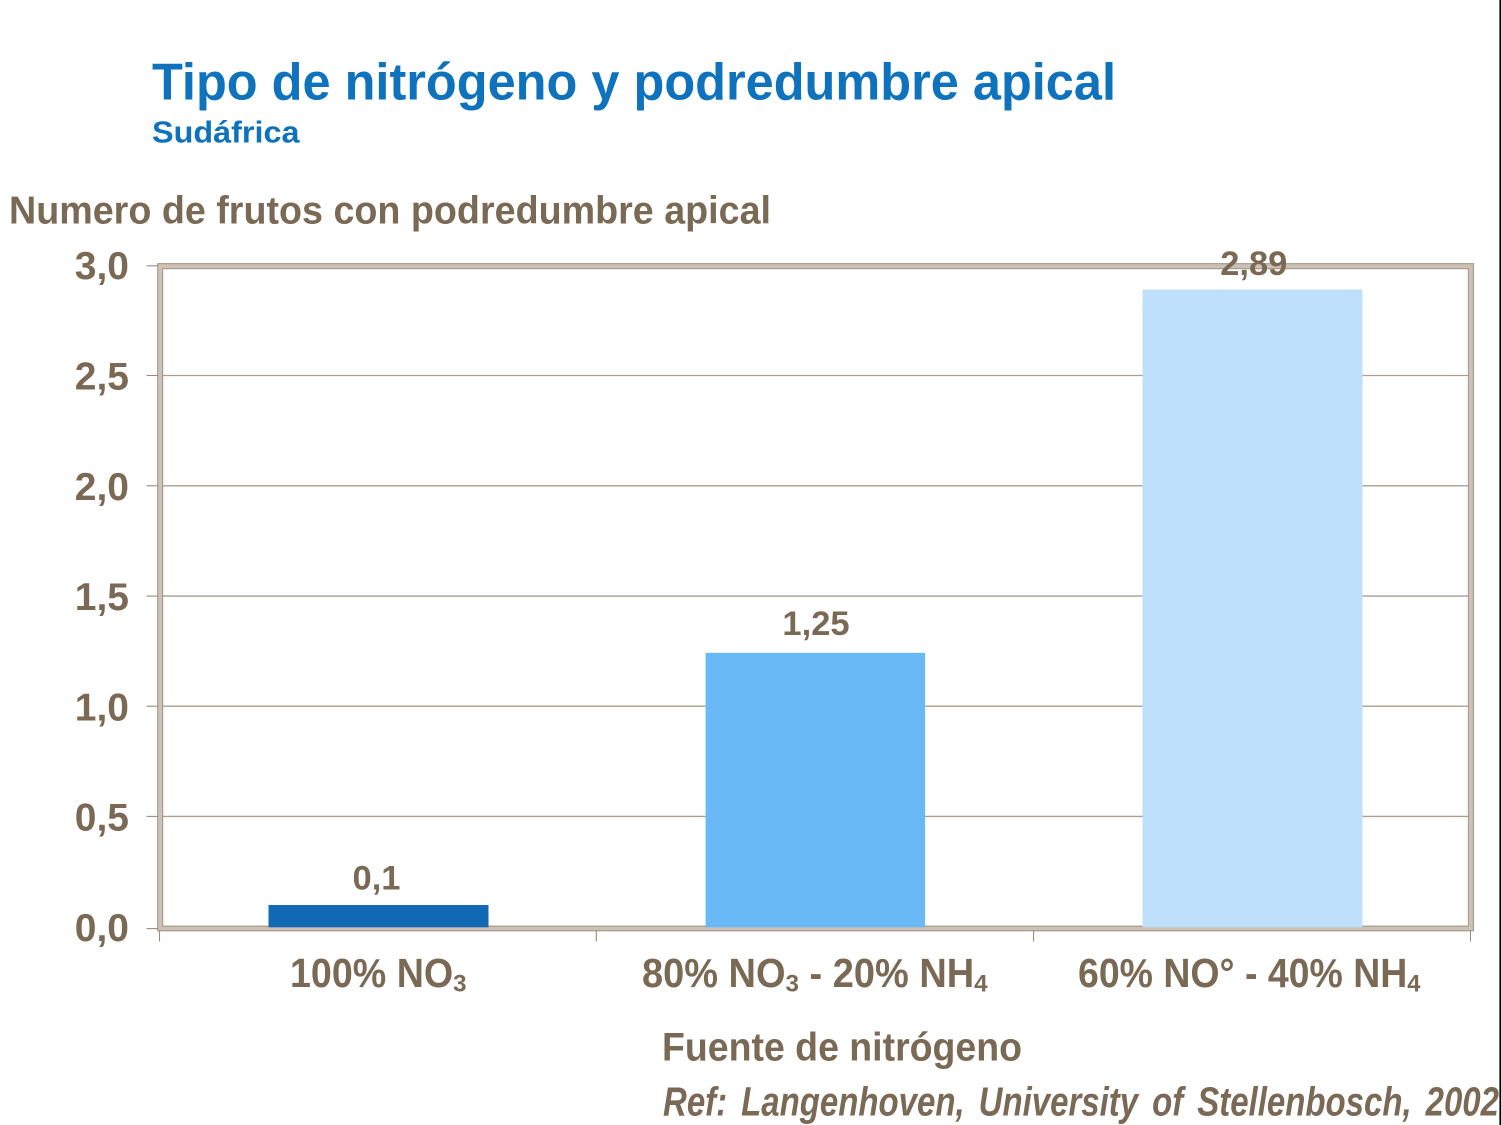  What do you see at coordinates (886, 973) in the screenshot?
I see `svg-text: - 20% NH` at bounding box center [886, 973].